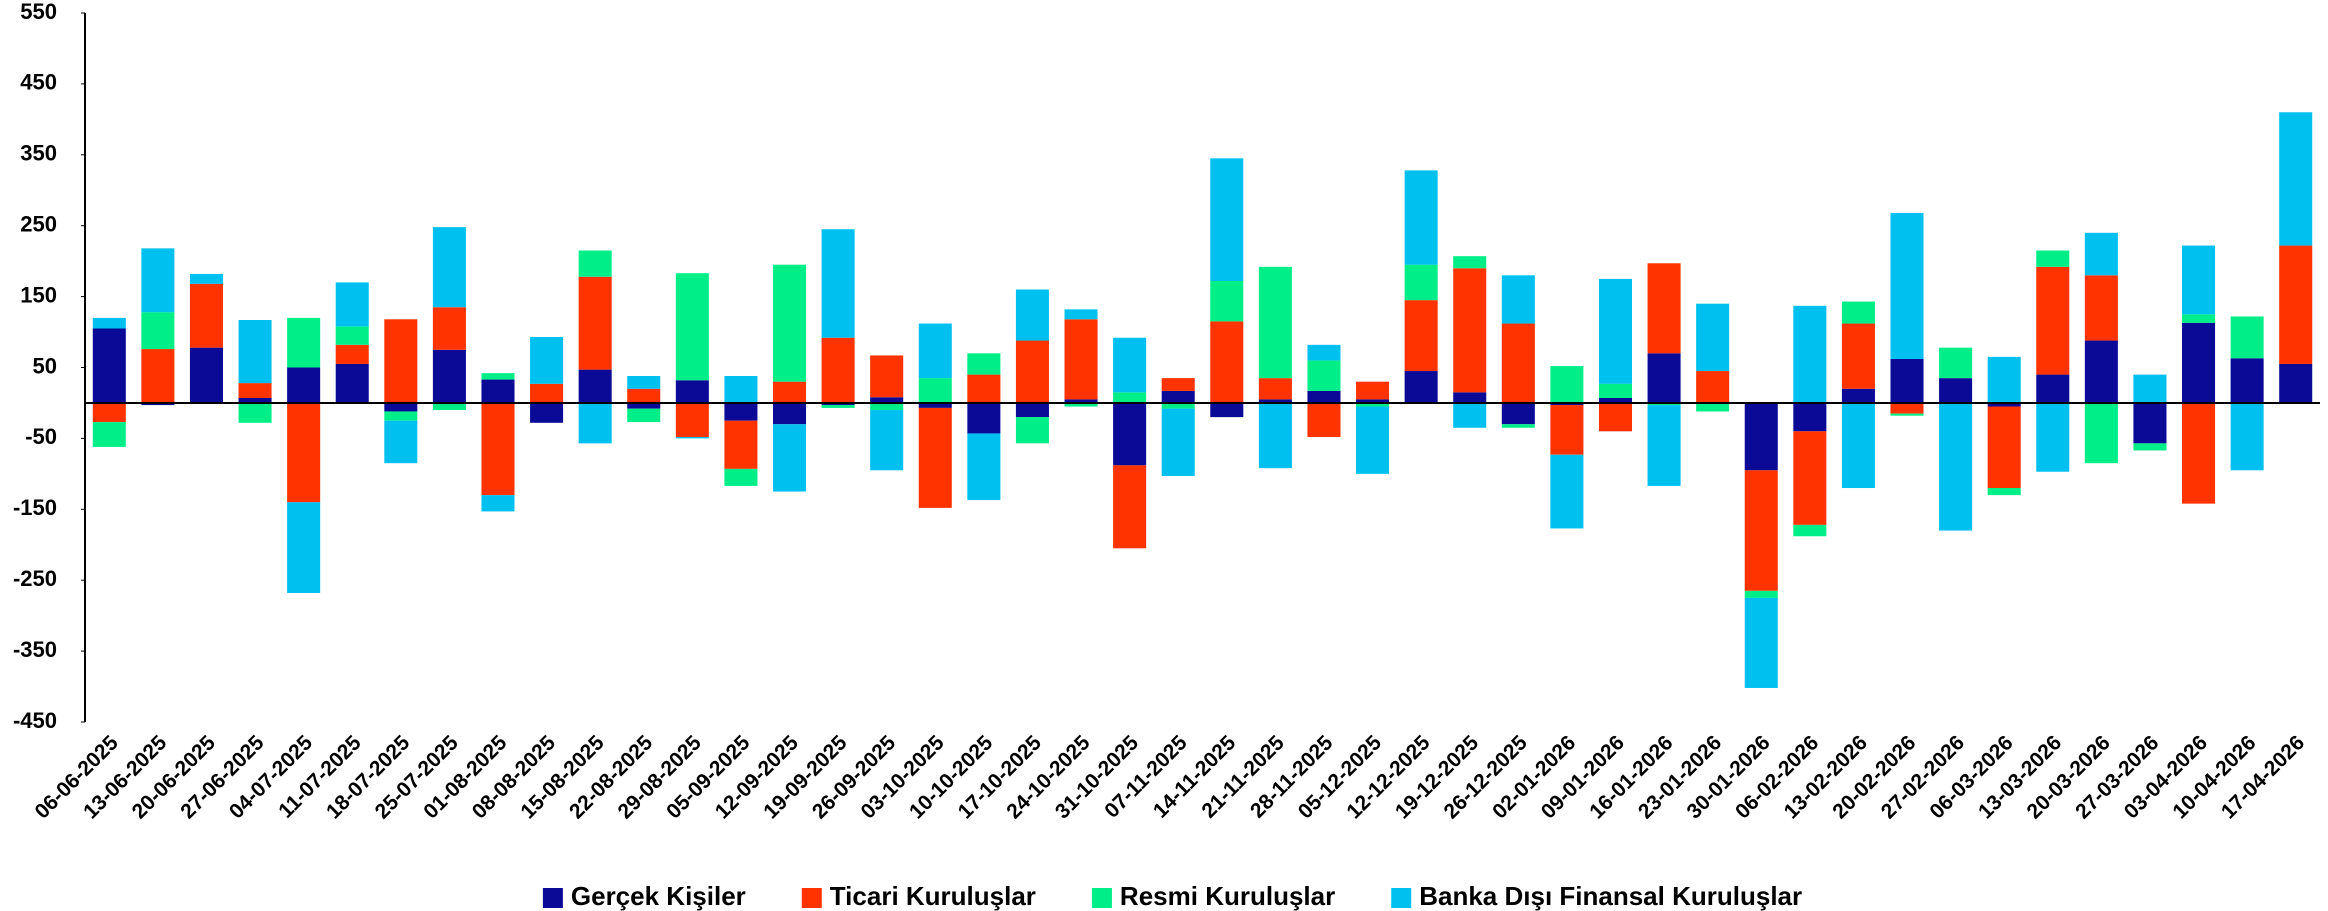 The height and width of the screenshot is (911, 2328). Describe the element at coordinates (35, 578) in the screenshot. I see `y-tick-label: -250` at that location.